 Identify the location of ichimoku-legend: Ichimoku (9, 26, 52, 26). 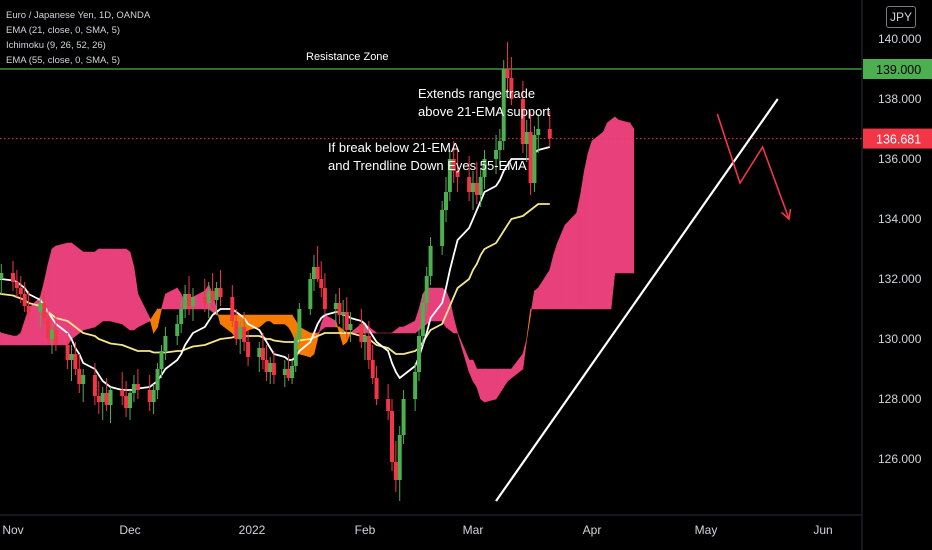
(56, 45).